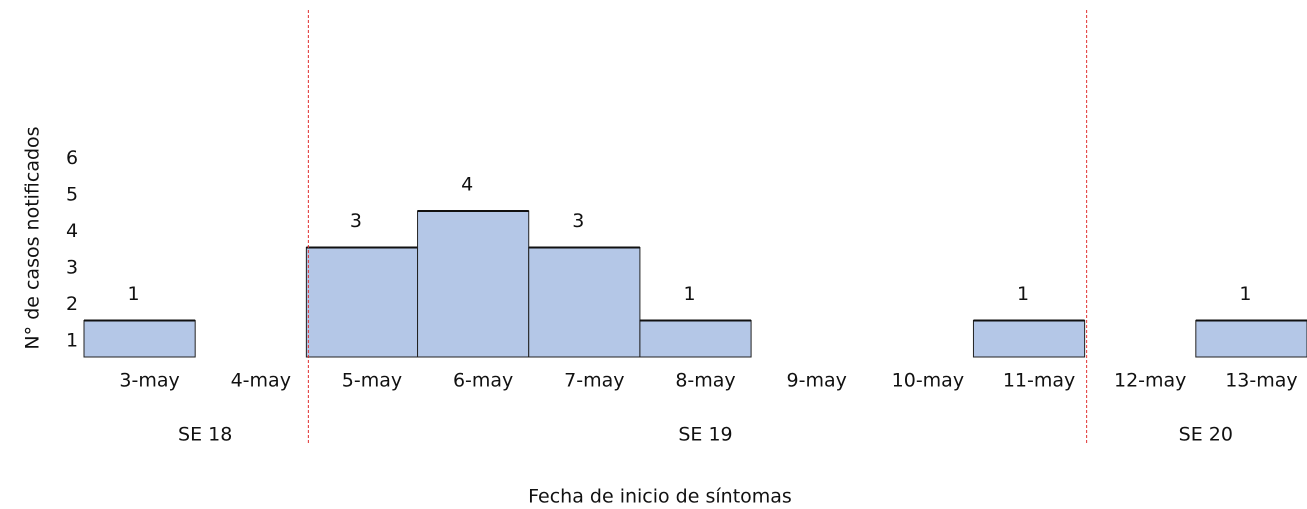  What do you see at coordinates (205, 435) in the screenshot?
I see `week-label: SE 18` at bounding box center [205, 435].